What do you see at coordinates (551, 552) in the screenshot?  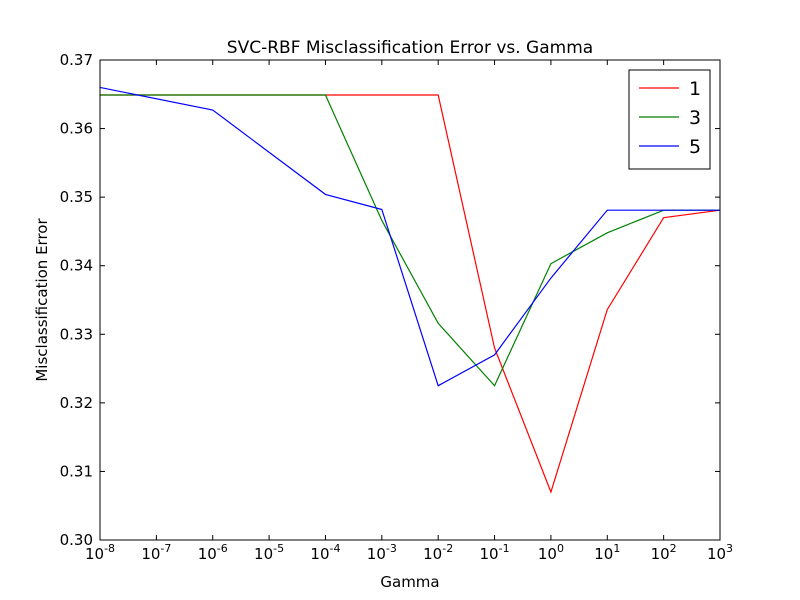 I see `x-tick-label: 10⁰` at bounding box center [551, 552].